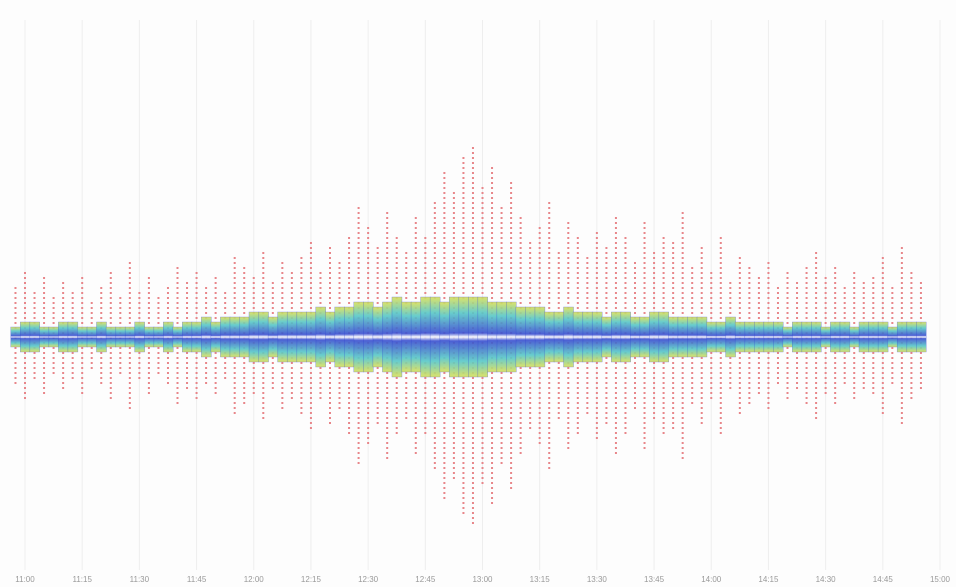 The width and height of the screenshot is (956, 587). I want to click on x-tick-label: 14:00, so click(711, 579).